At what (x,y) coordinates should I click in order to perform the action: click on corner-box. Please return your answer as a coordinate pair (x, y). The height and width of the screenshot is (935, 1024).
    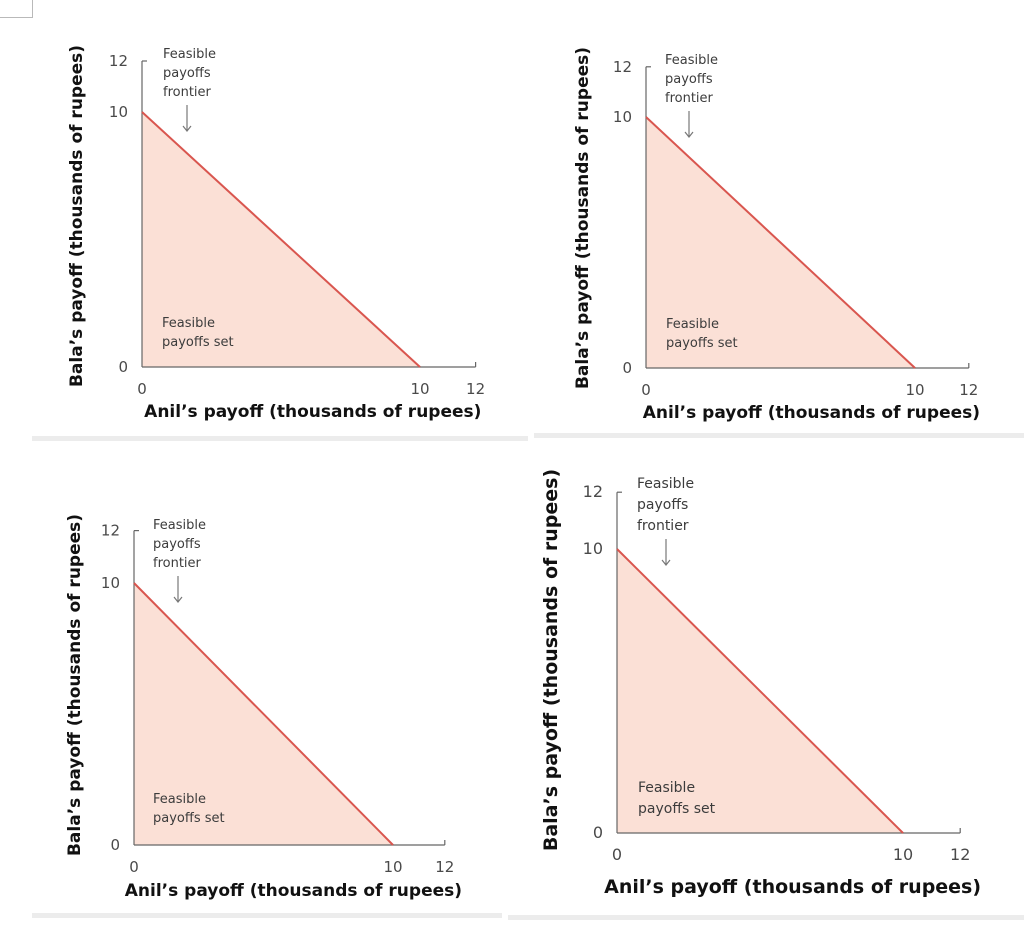
    Looking at the image, I should click on (16, 9).